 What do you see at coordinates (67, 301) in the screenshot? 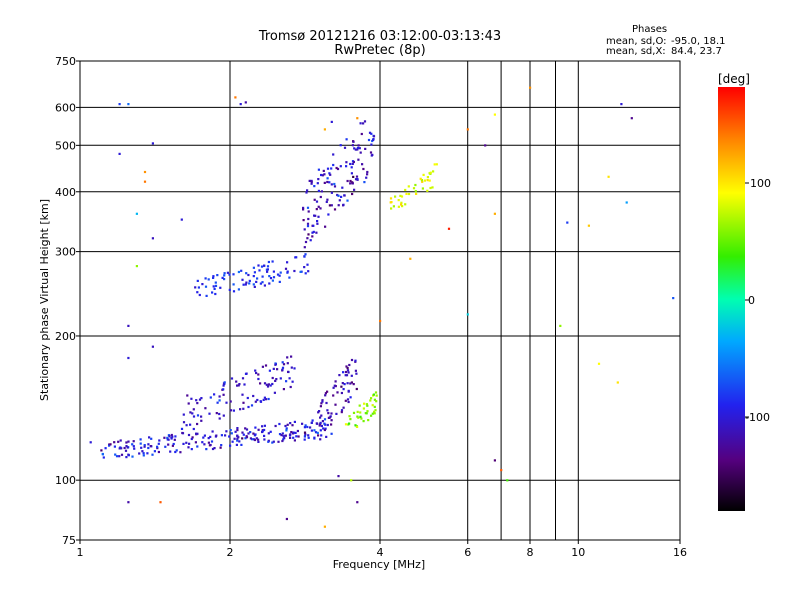
I see `y-axis-ticks: 75 100 200 300 400 500 600 750` at bounding box center [67, 301].